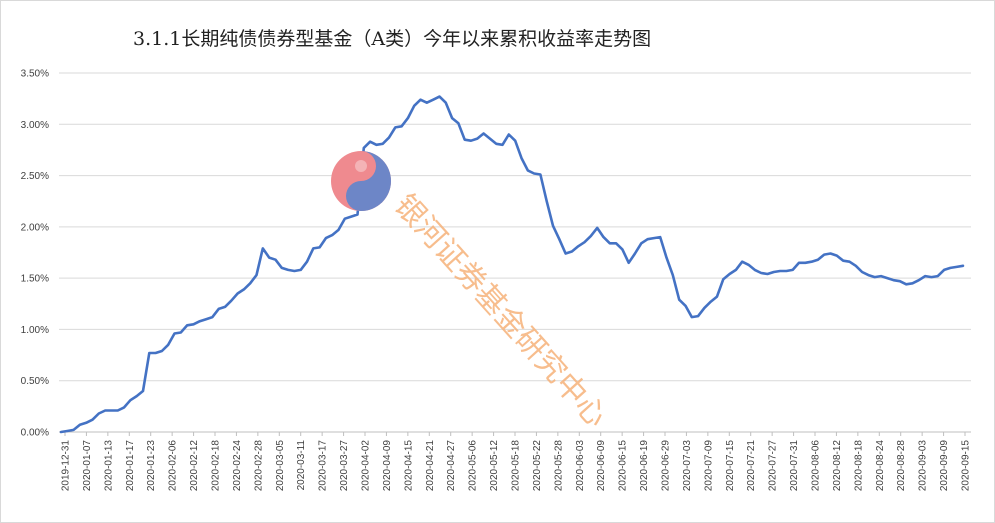 The width and height of the screenshot is (995, 523). I want to click on yinhe-logo-icon, so click(361, 181).